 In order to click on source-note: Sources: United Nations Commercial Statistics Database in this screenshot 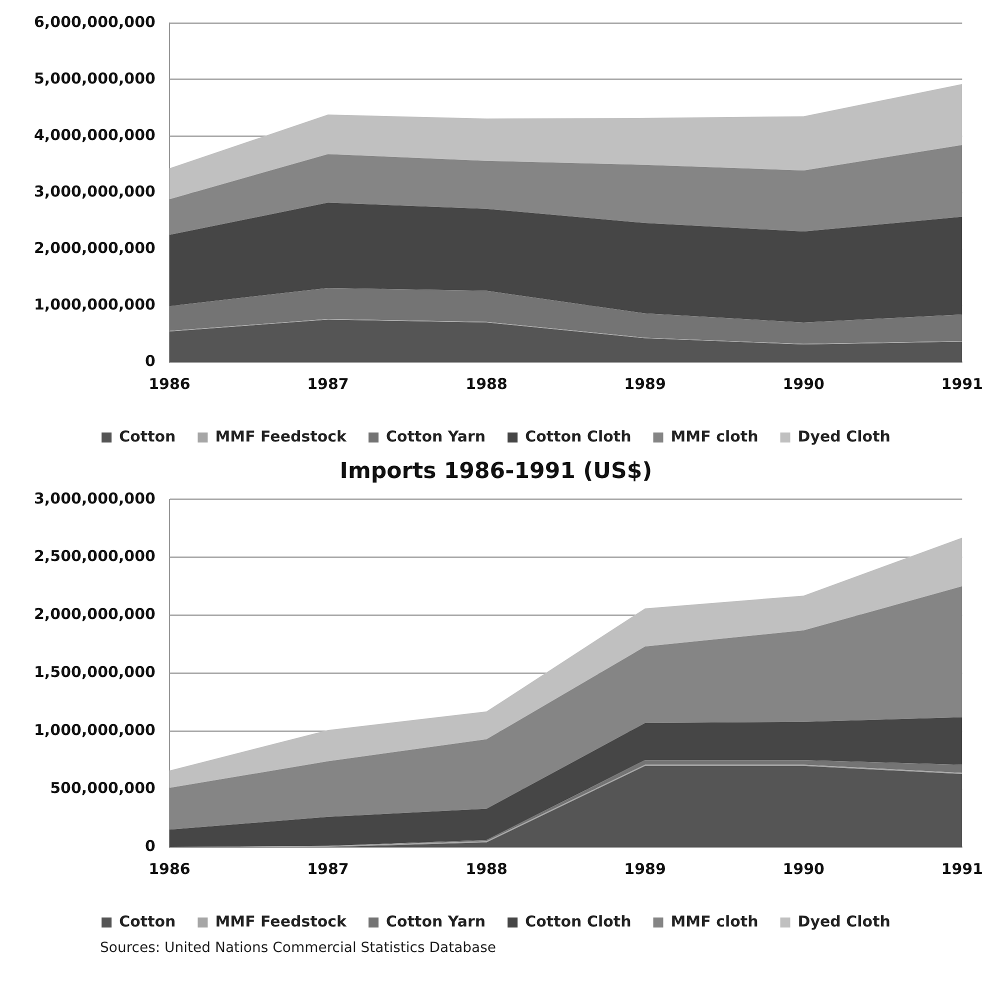, I will do `click(299, 948)`.